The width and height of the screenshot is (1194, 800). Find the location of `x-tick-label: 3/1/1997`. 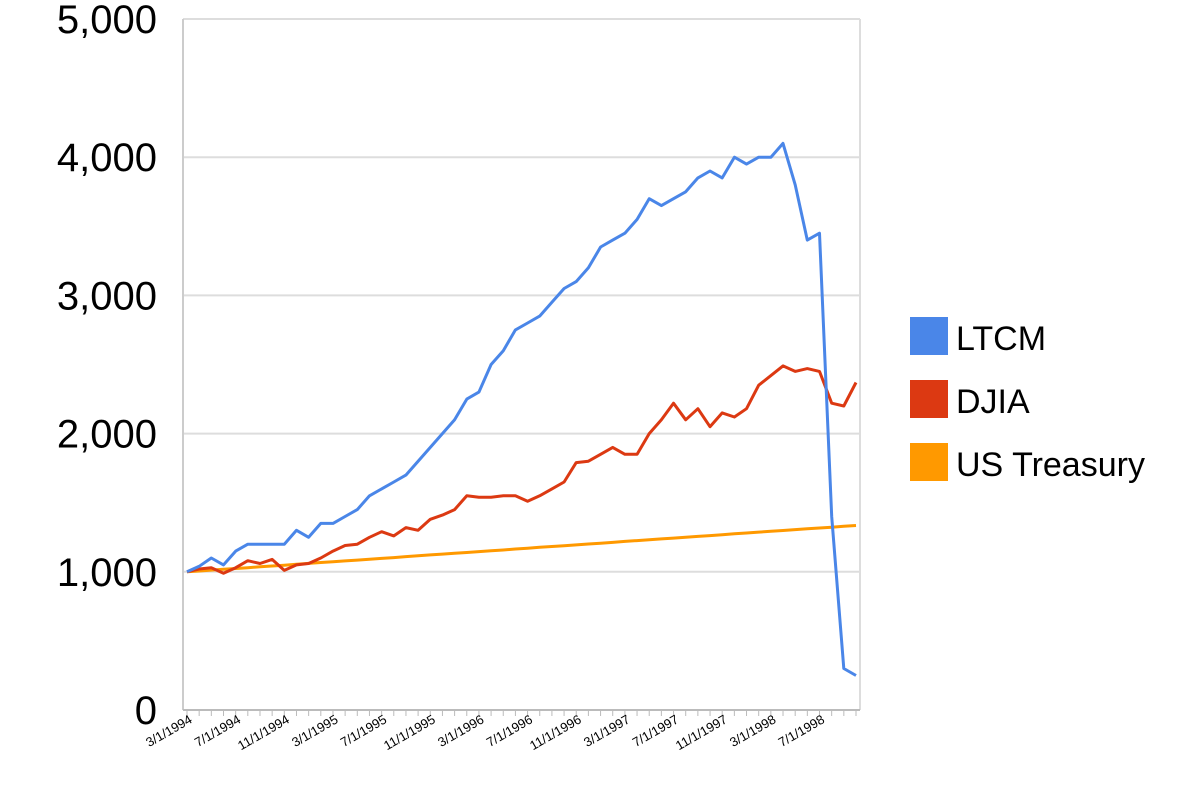

x-tick-label: 3/1/1997 is located at coordinates (606, 731).